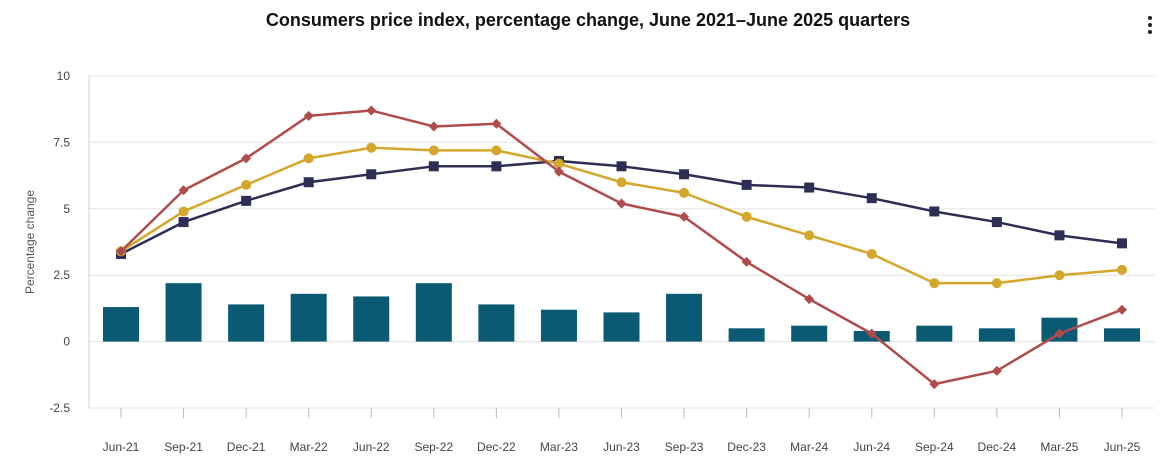 The width and height of the screenshot is (1176, 460). I want to click on x-tick-label: Dec-23, so click(746, 447).